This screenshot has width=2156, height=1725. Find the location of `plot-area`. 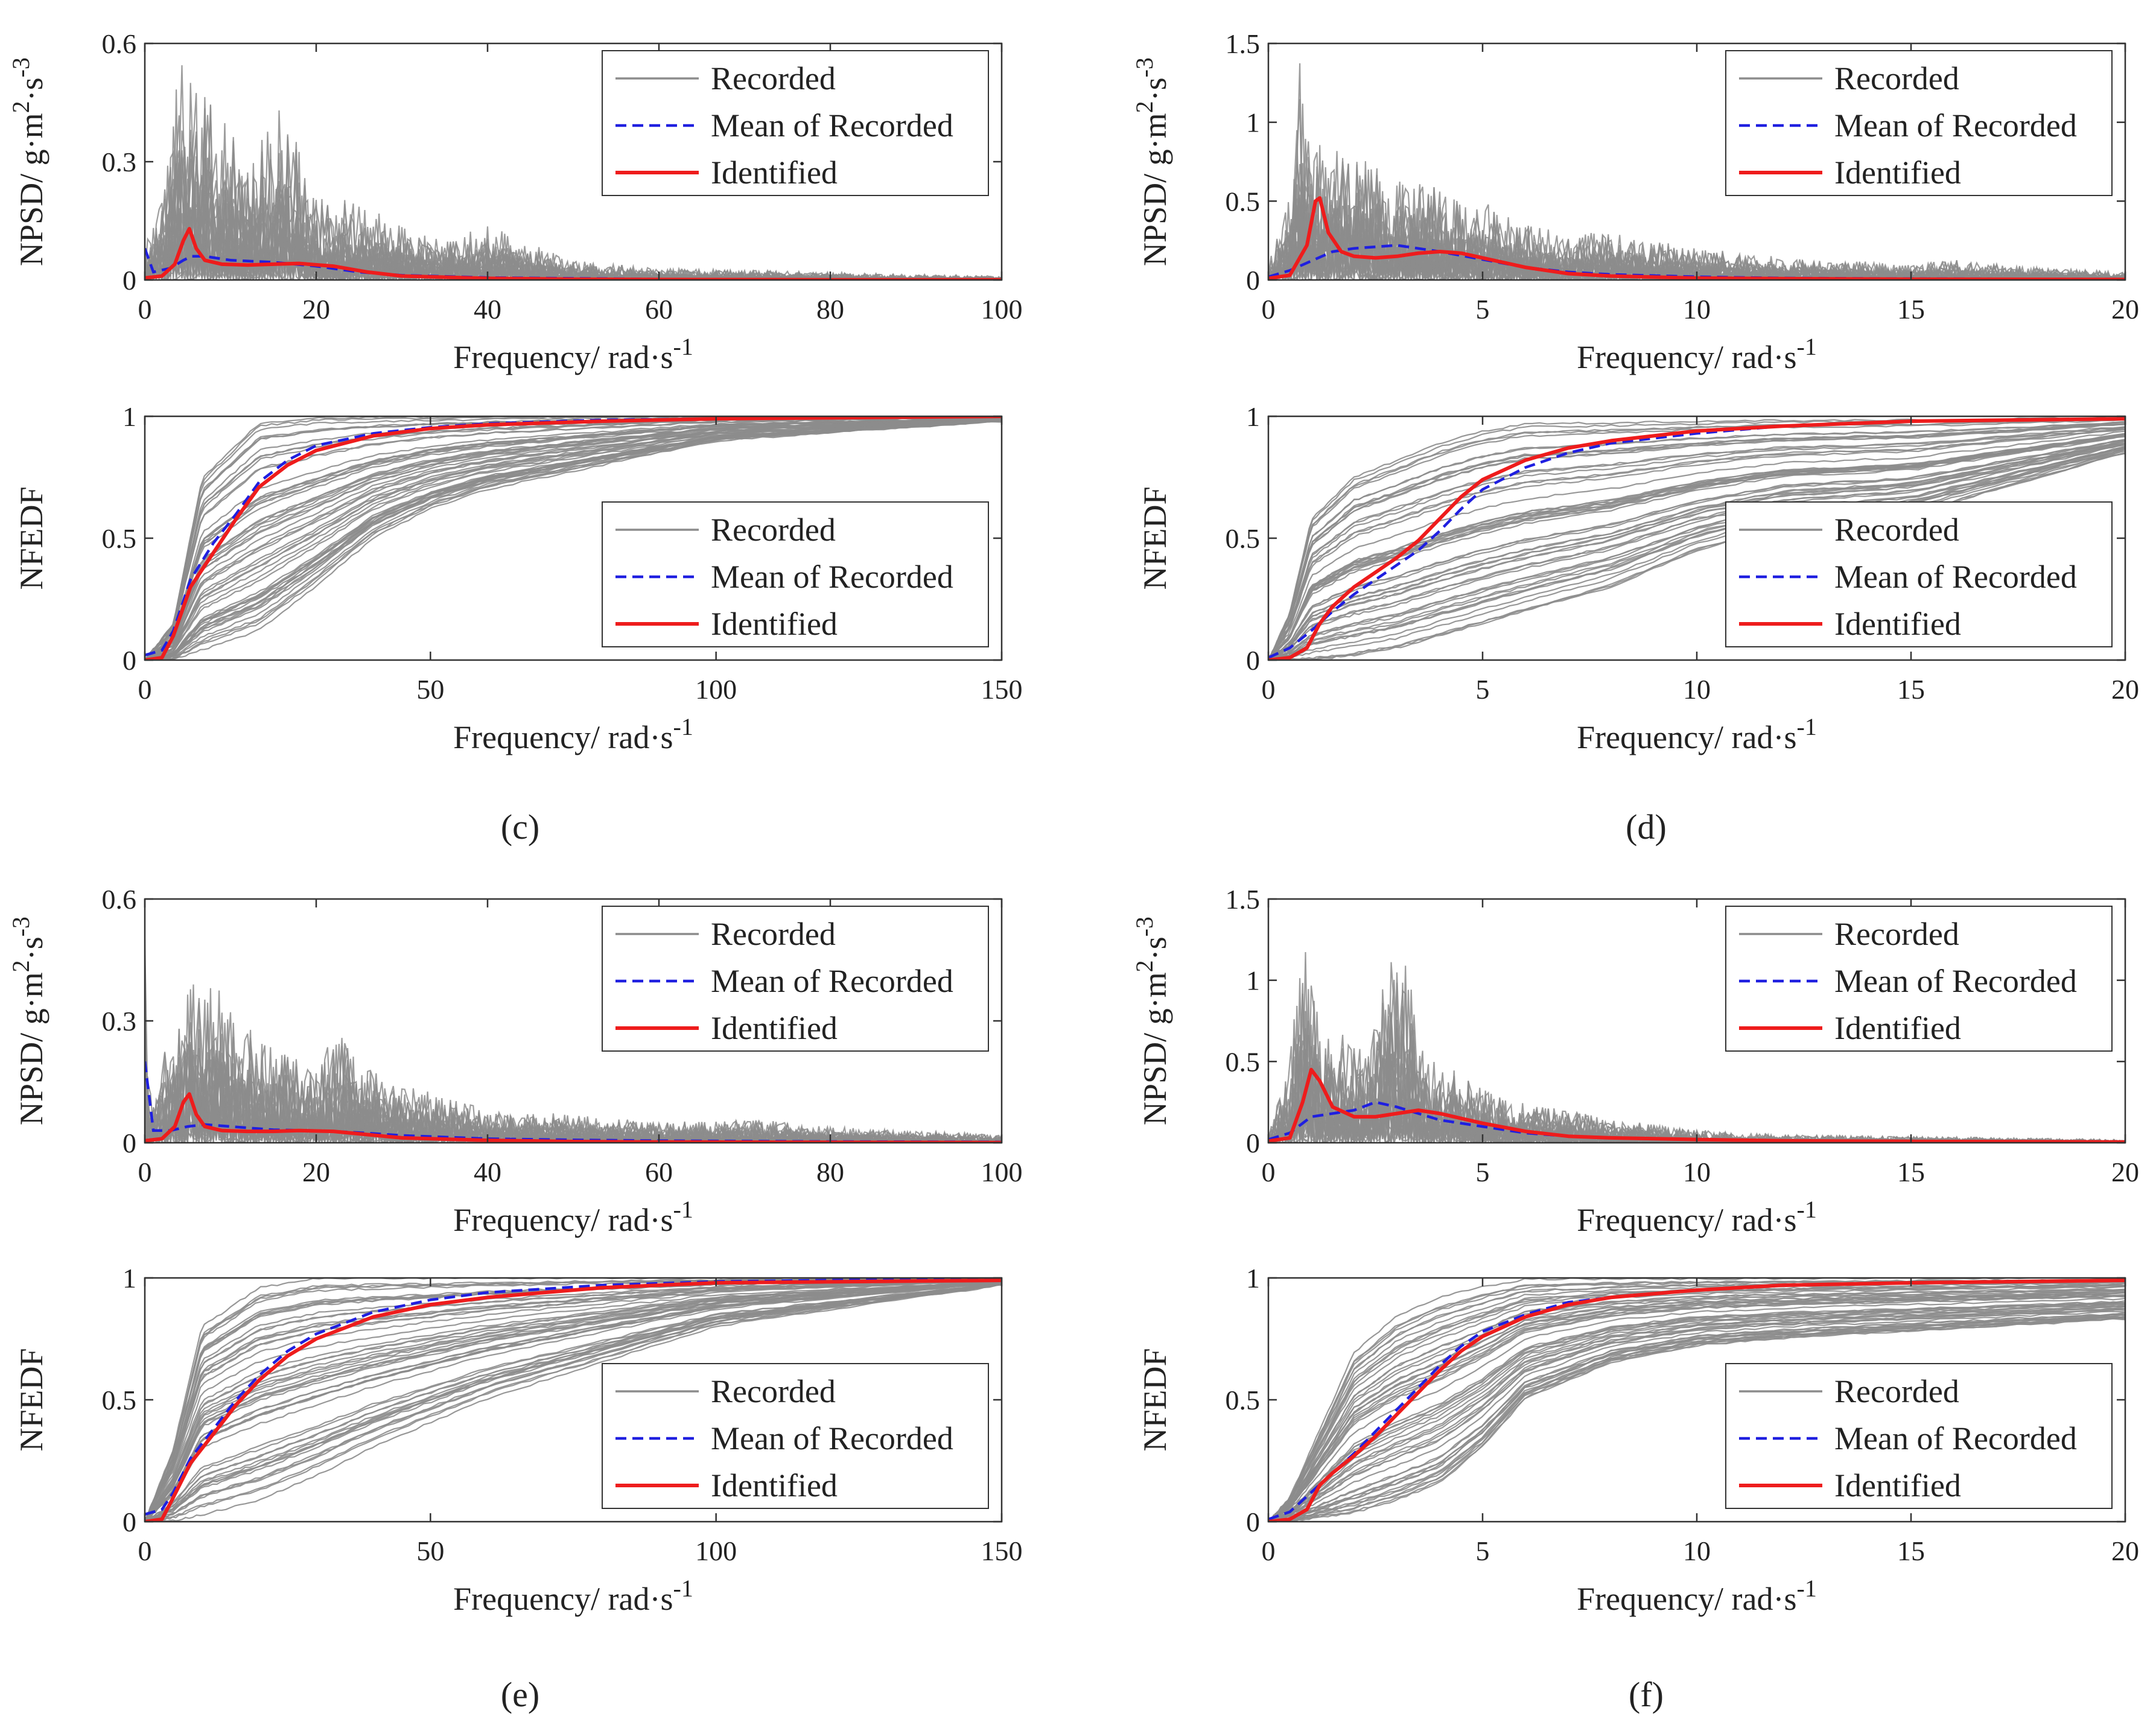

plot-area is located at coordinates (573, 172).